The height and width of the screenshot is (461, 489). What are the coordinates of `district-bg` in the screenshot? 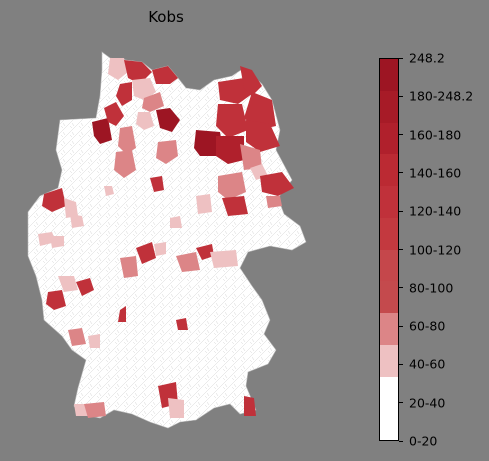 It's located at (250, 406).